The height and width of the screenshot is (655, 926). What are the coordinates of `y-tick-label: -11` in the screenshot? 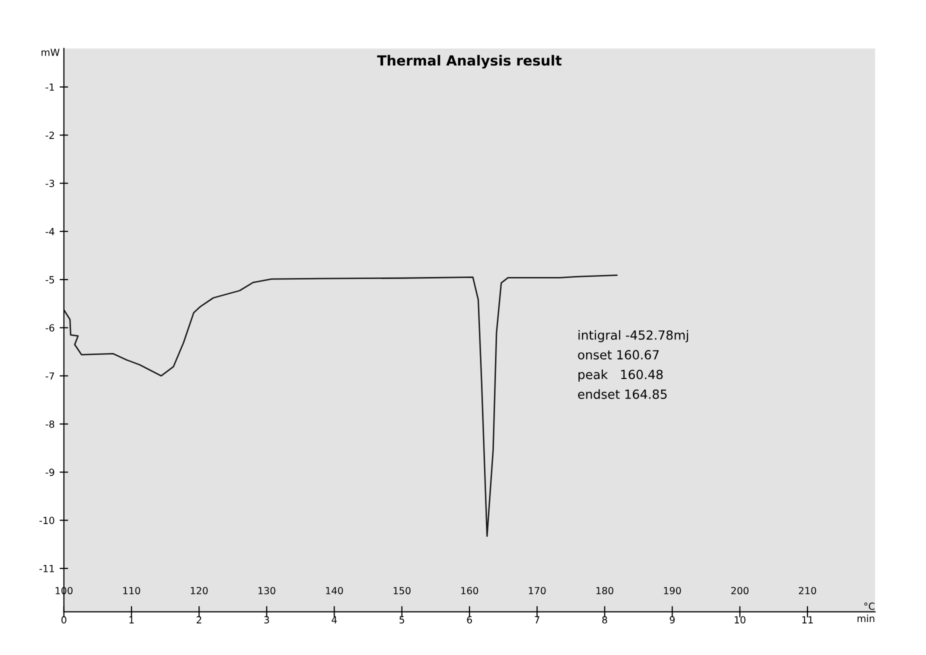 It's located at (46, 568).